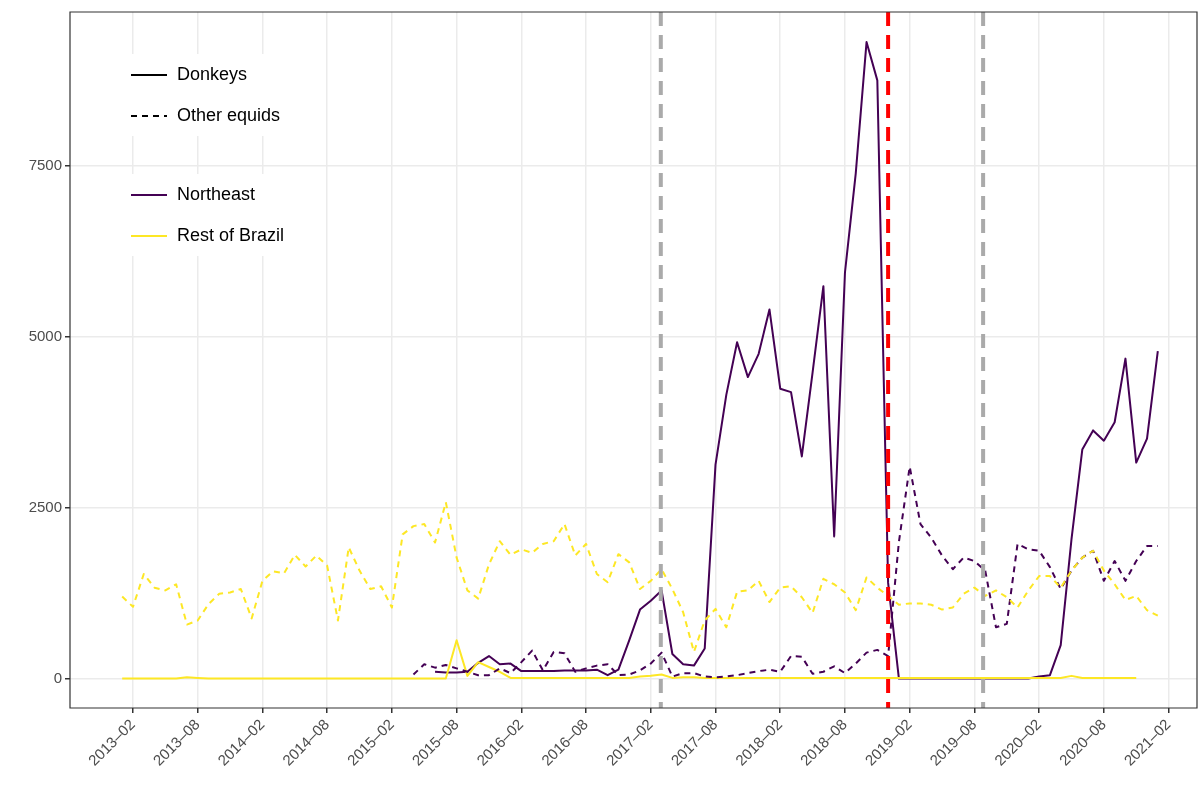 This screenshot has width=1203, height=792. What do you see at coordinates (45, 164) in the screenshot?
I see `y-tick-label: 7500` at bounding box center [45, 164].